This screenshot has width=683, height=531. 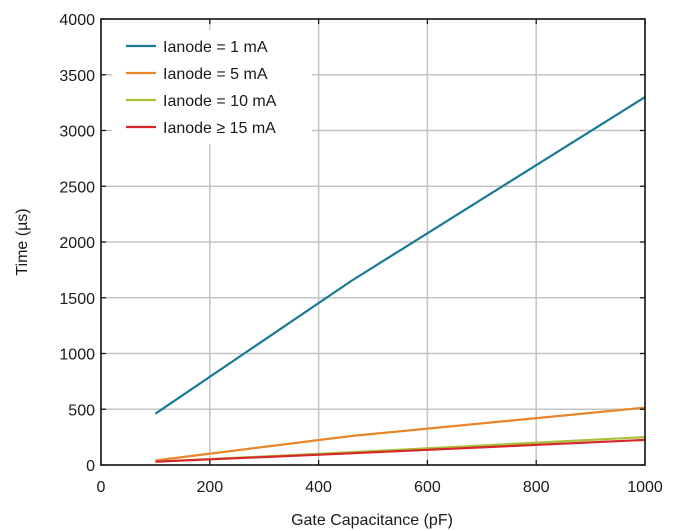 I want to click on y-tick-label: 500, so click(x=81, y=410).